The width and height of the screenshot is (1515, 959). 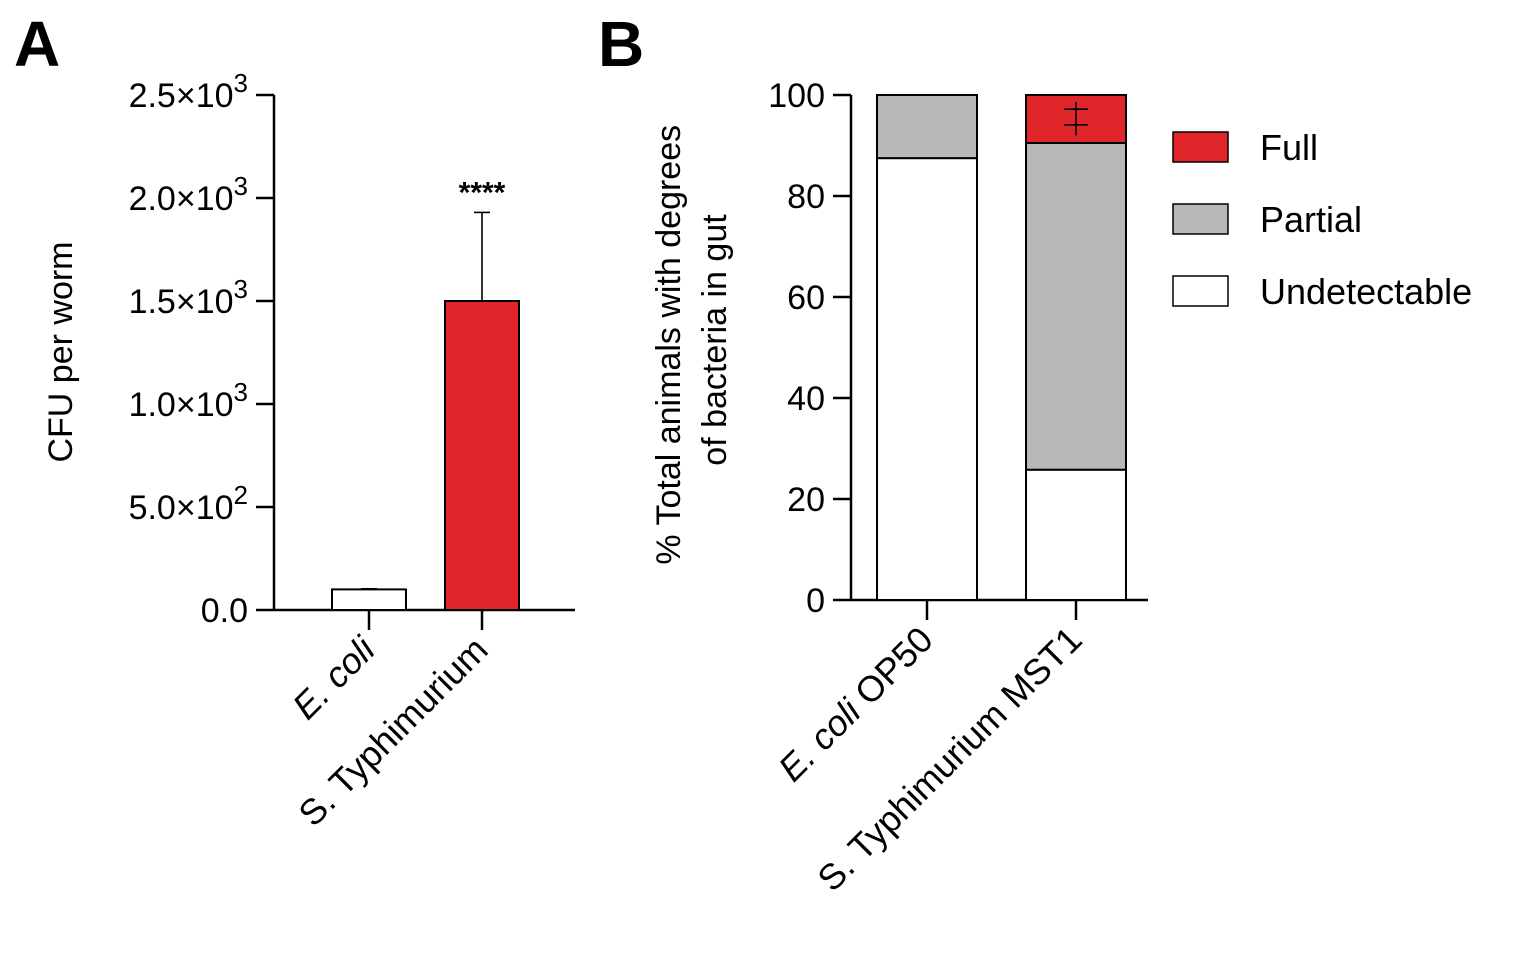 What do you see at coordinates (482, 192) in the screenshot?
I see `panel-a-significance-label: ****` at bounding box center [482, 192].